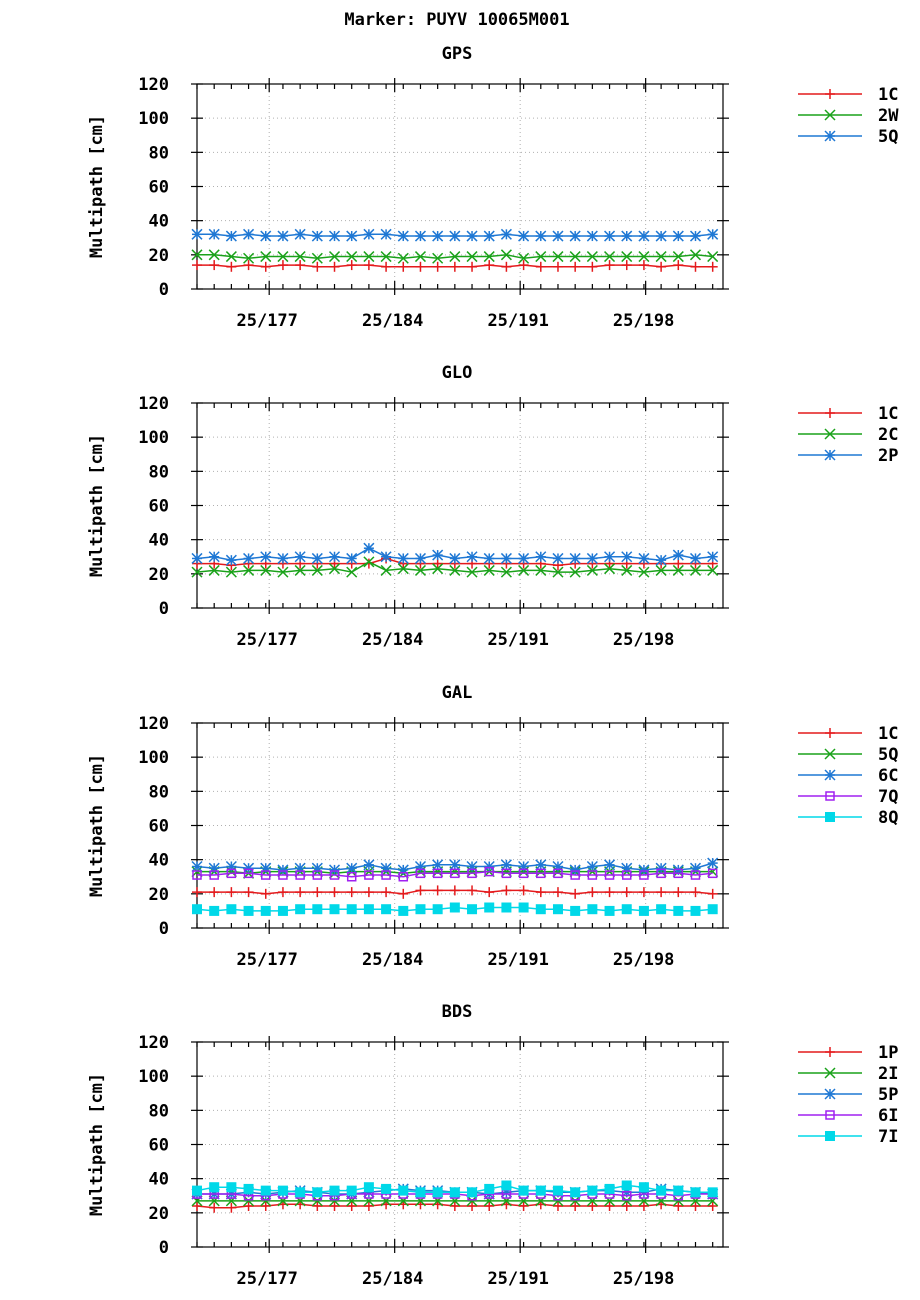 The height and width of the screenshot is (1300, 920). What do you see at coordinates (848, 776) in the screenshot?
I see `legend-entry: 6C` at bounding box center [848, 776].